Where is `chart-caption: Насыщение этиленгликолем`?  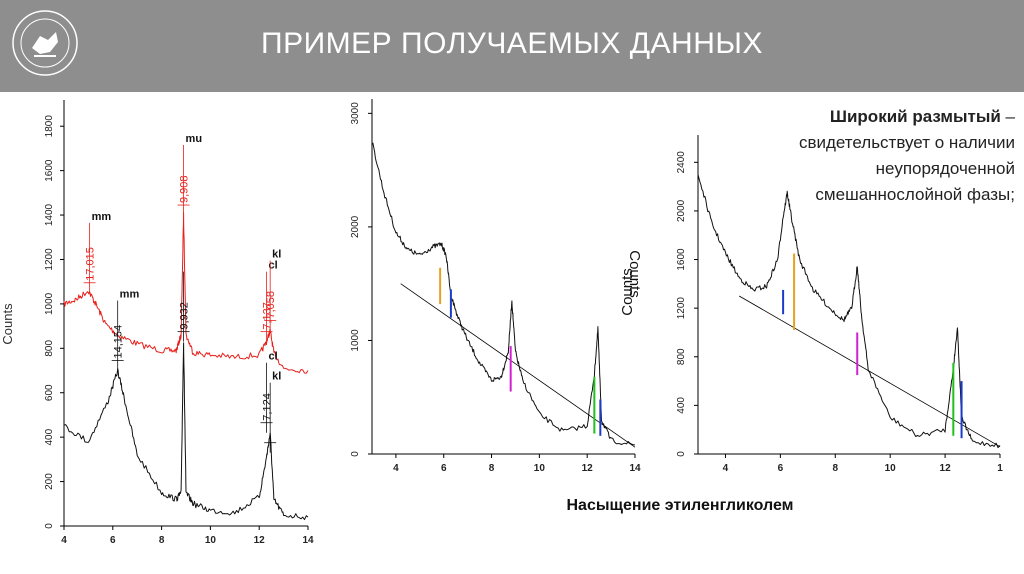
chart-caption: Насыщение этиленгликолем is located at coordinates (680, 505).